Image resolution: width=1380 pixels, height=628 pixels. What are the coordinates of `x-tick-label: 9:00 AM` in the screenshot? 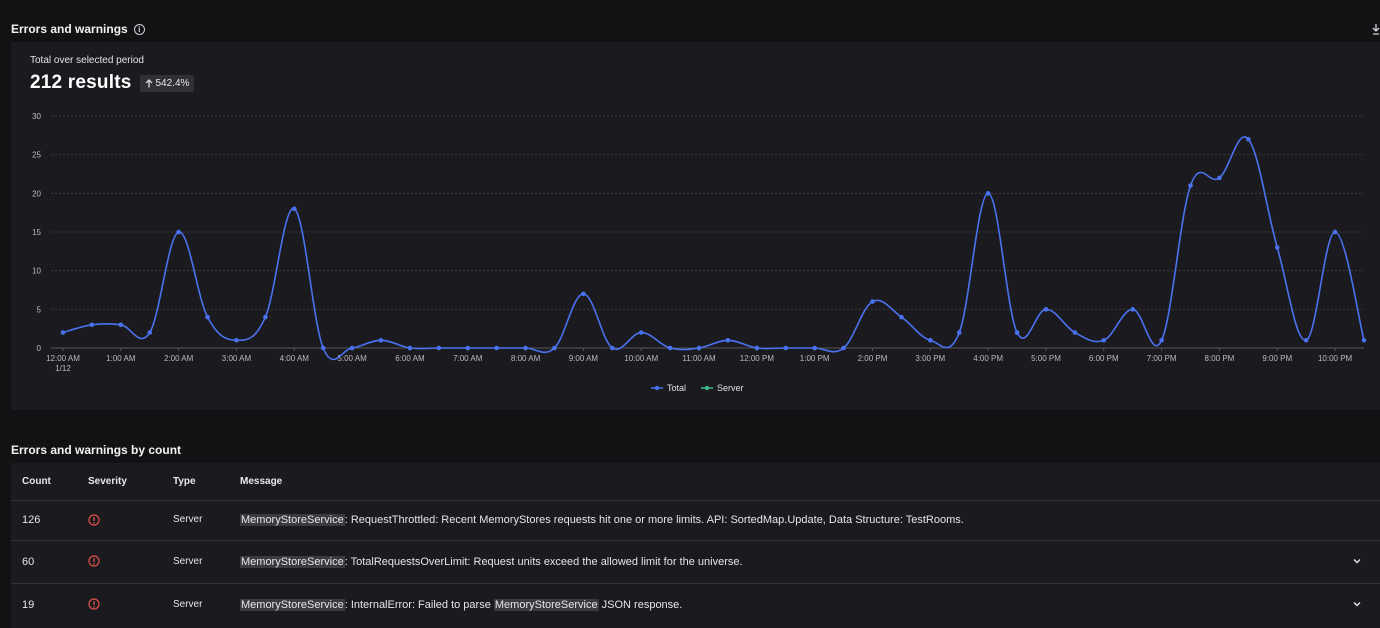 It's located at (584, 358).